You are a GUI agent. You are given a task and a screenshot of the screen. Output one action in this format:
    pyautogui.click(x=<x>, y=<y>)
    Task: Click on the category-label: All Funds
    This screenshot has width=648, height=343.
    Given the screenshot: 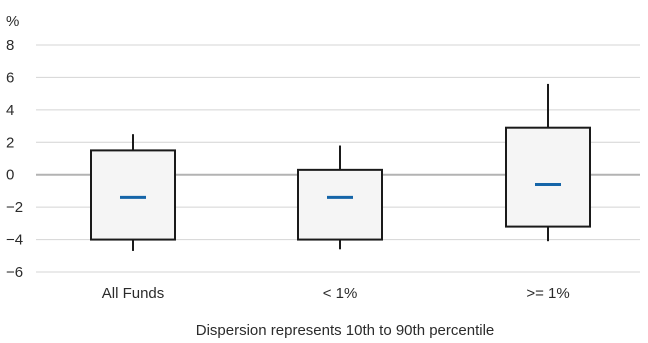 What is the action you would take?
    pyautogui.click(x=133, y=293)
    